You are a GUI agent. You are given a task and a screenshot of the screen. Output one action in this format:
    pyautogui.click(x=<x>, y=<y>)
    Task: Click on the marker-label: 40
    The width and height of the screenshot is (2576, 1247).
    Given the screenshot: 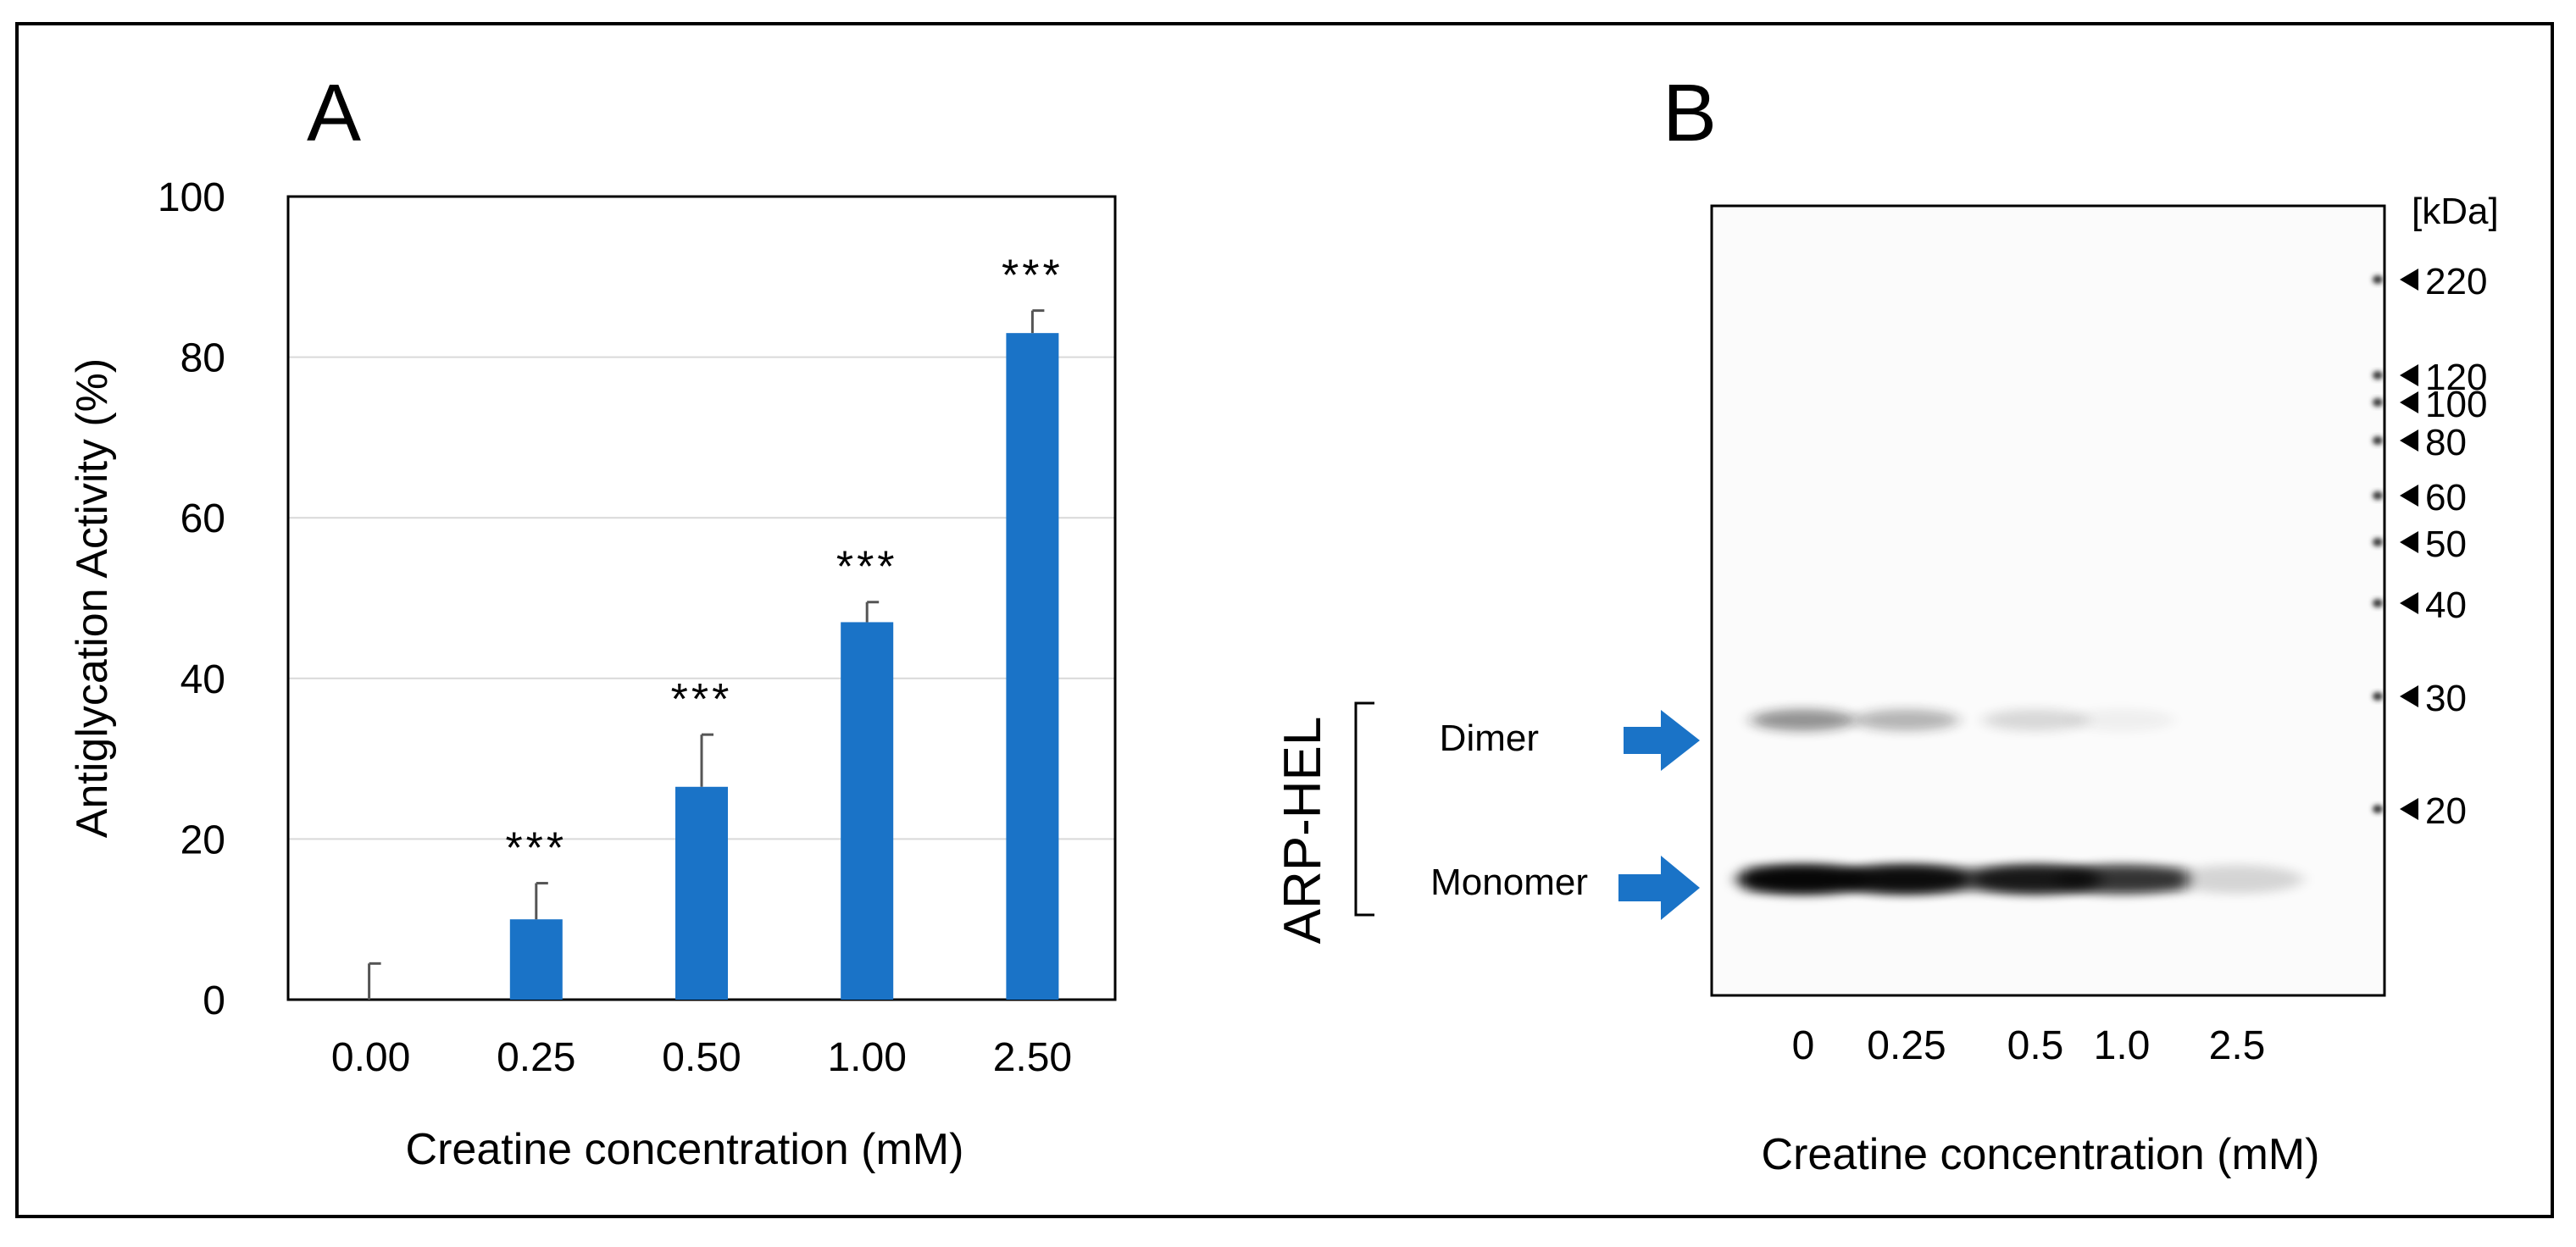 What is the action you would take?
    pyautogui.click(x=2446, y=605)
    